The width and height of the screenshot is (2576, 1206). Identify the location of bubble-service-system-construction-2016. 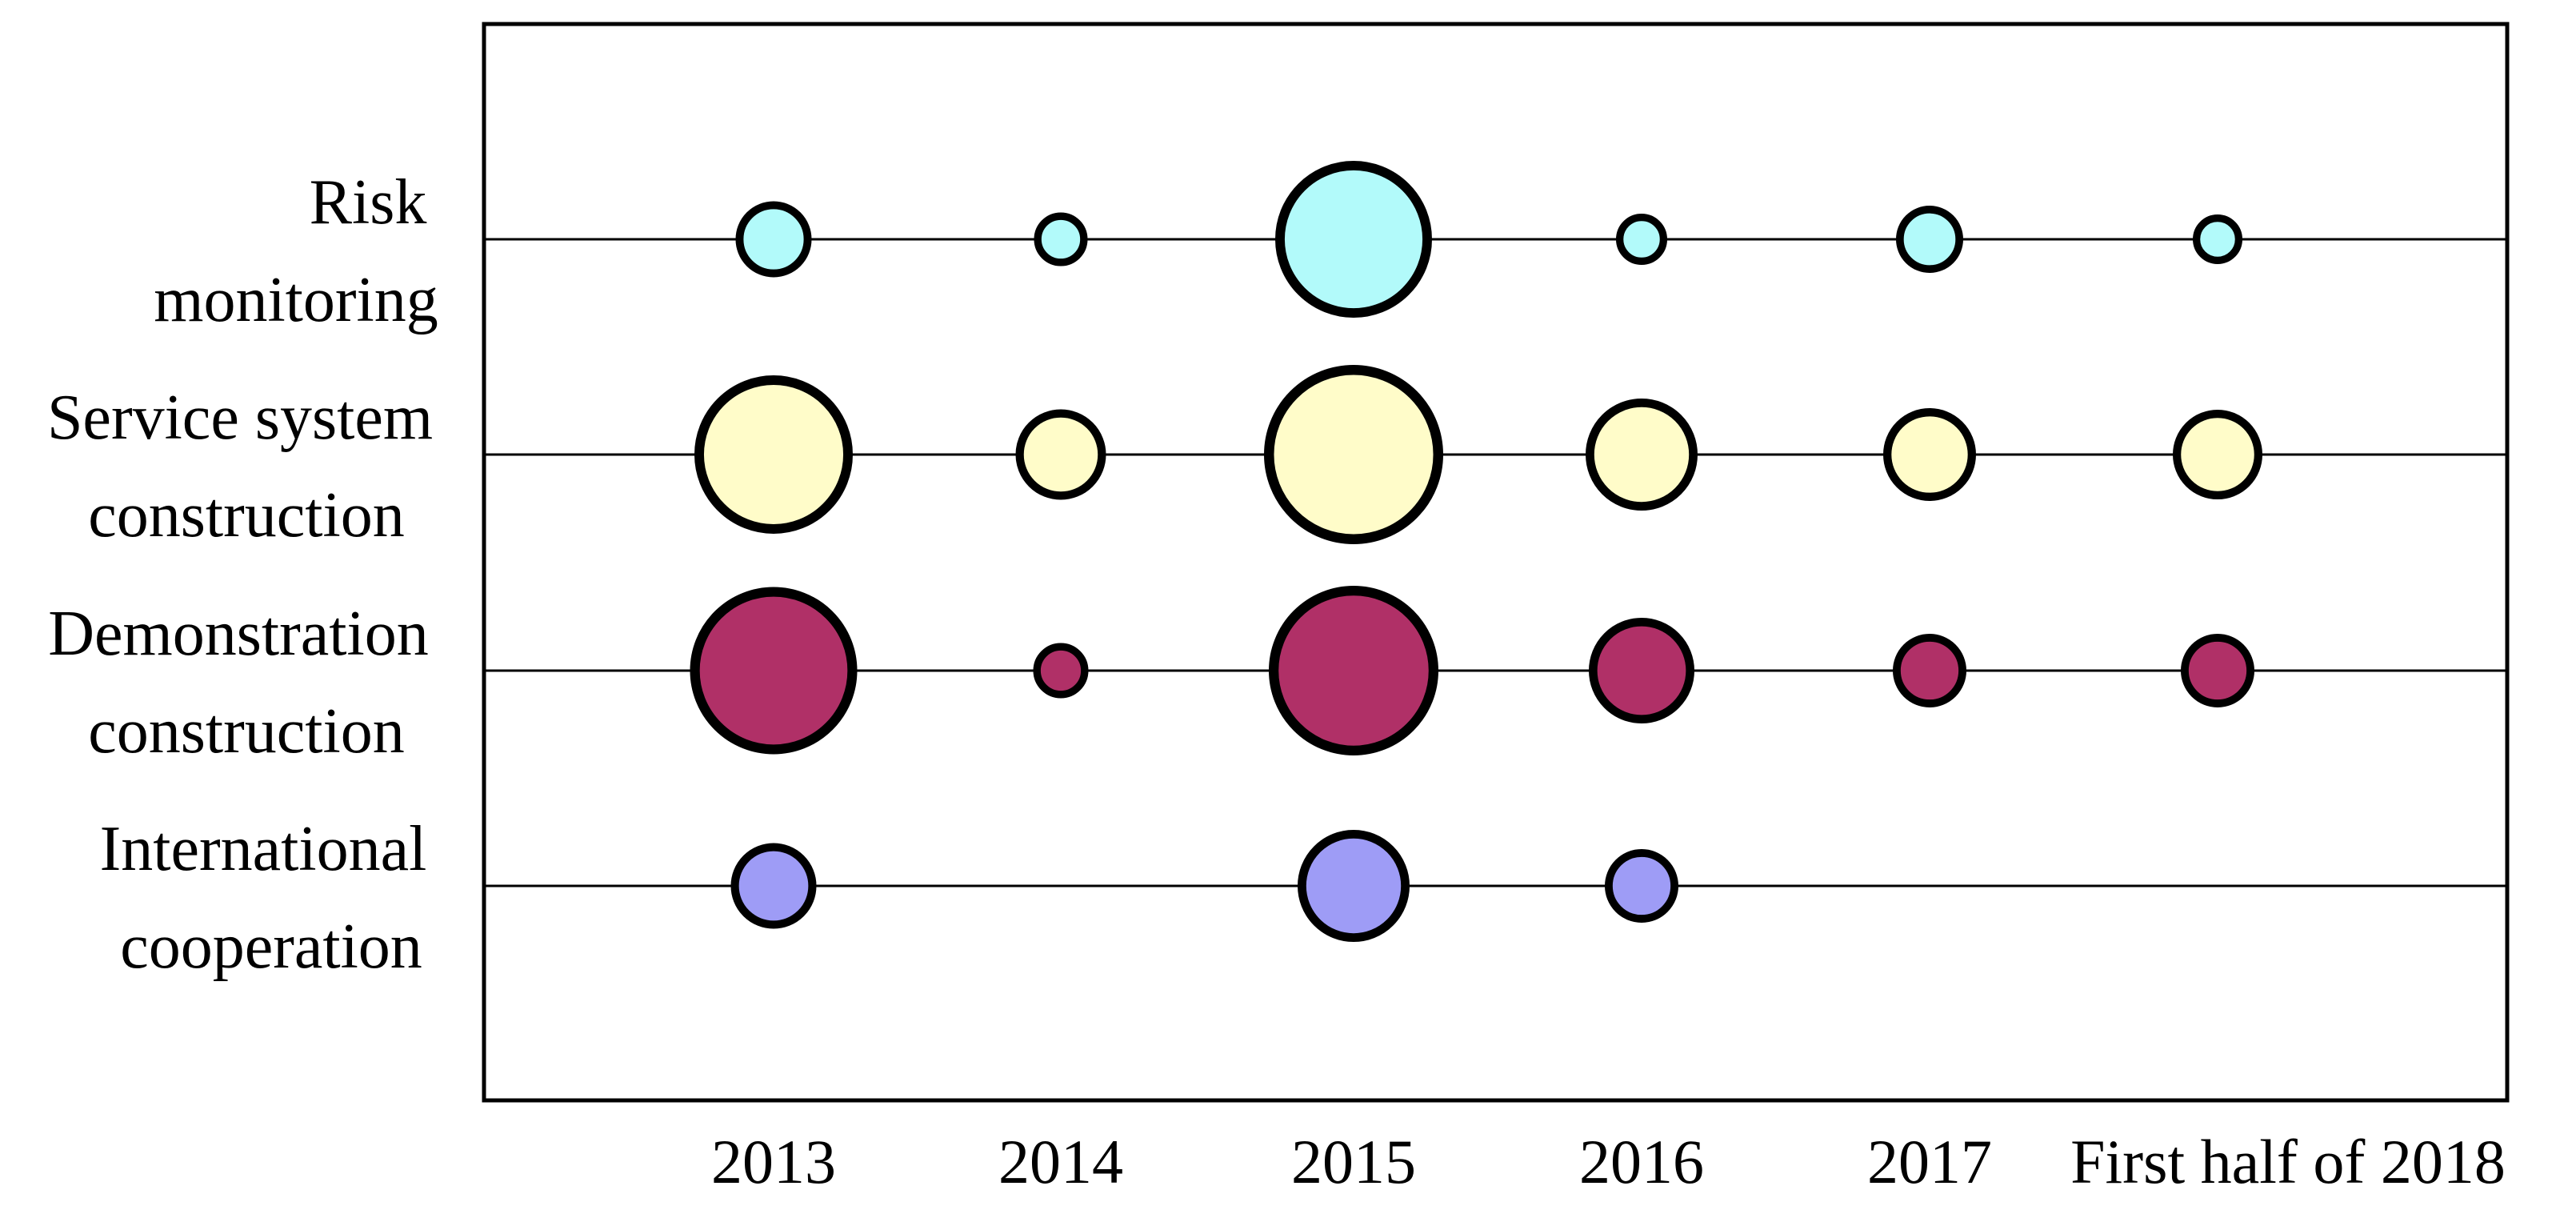
(1642, 454).